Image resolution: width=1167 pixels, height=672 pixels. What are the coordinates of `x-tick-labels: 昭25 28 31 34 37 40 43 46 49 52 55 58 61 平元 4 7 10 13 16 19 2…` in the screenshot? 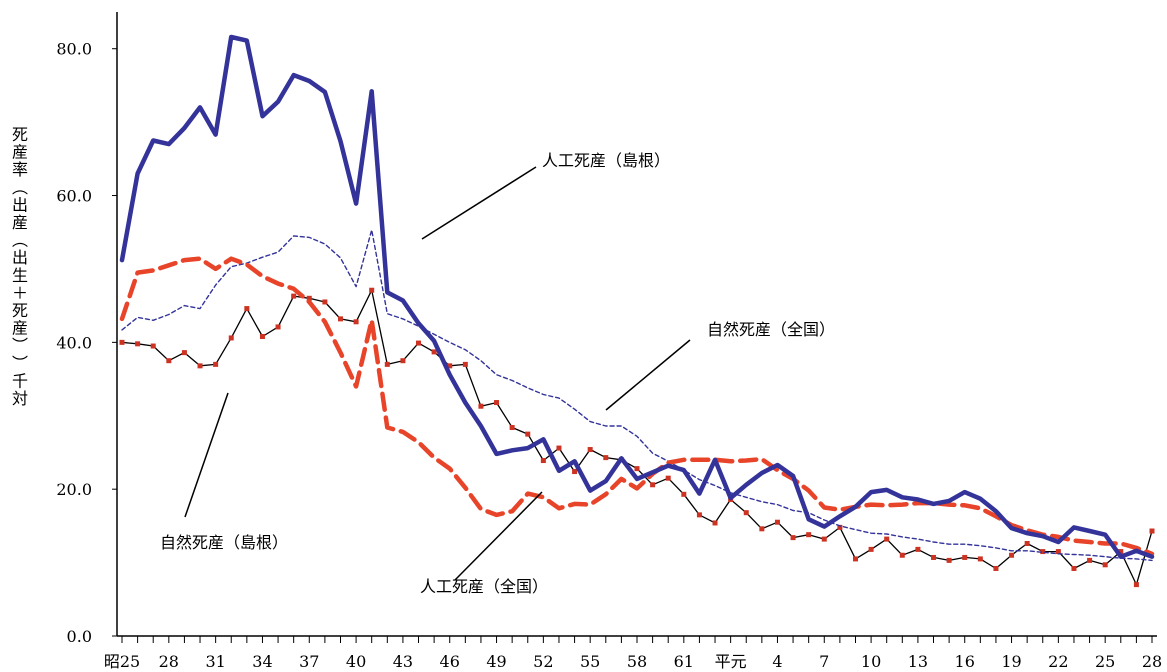 It's located at (633, 661).